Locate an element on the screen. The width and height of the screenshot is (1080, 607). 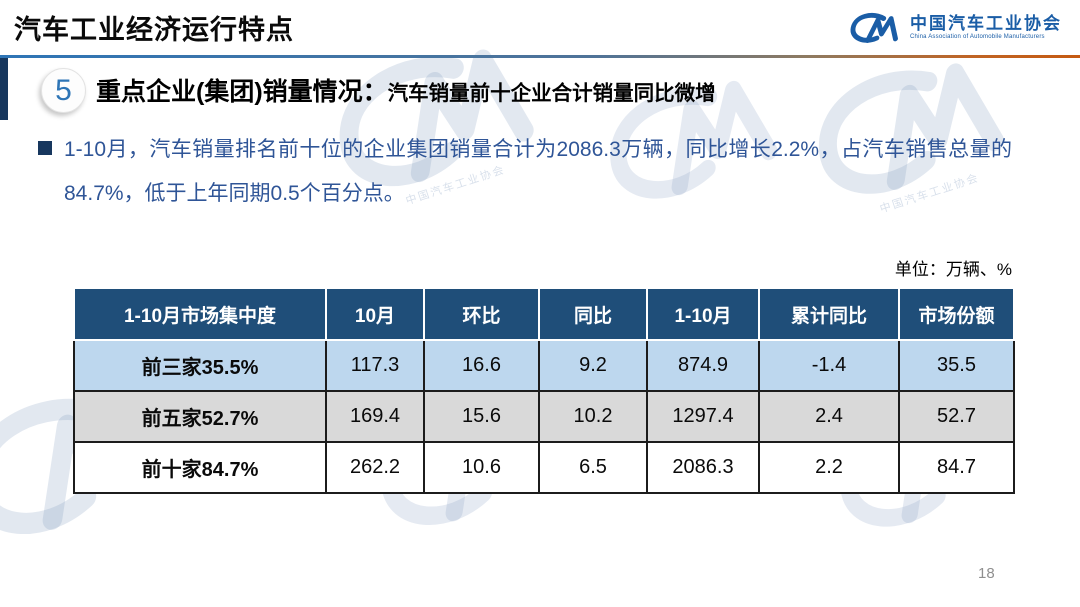
value-cell: 1297.4 is located at coordinates (703, 416).